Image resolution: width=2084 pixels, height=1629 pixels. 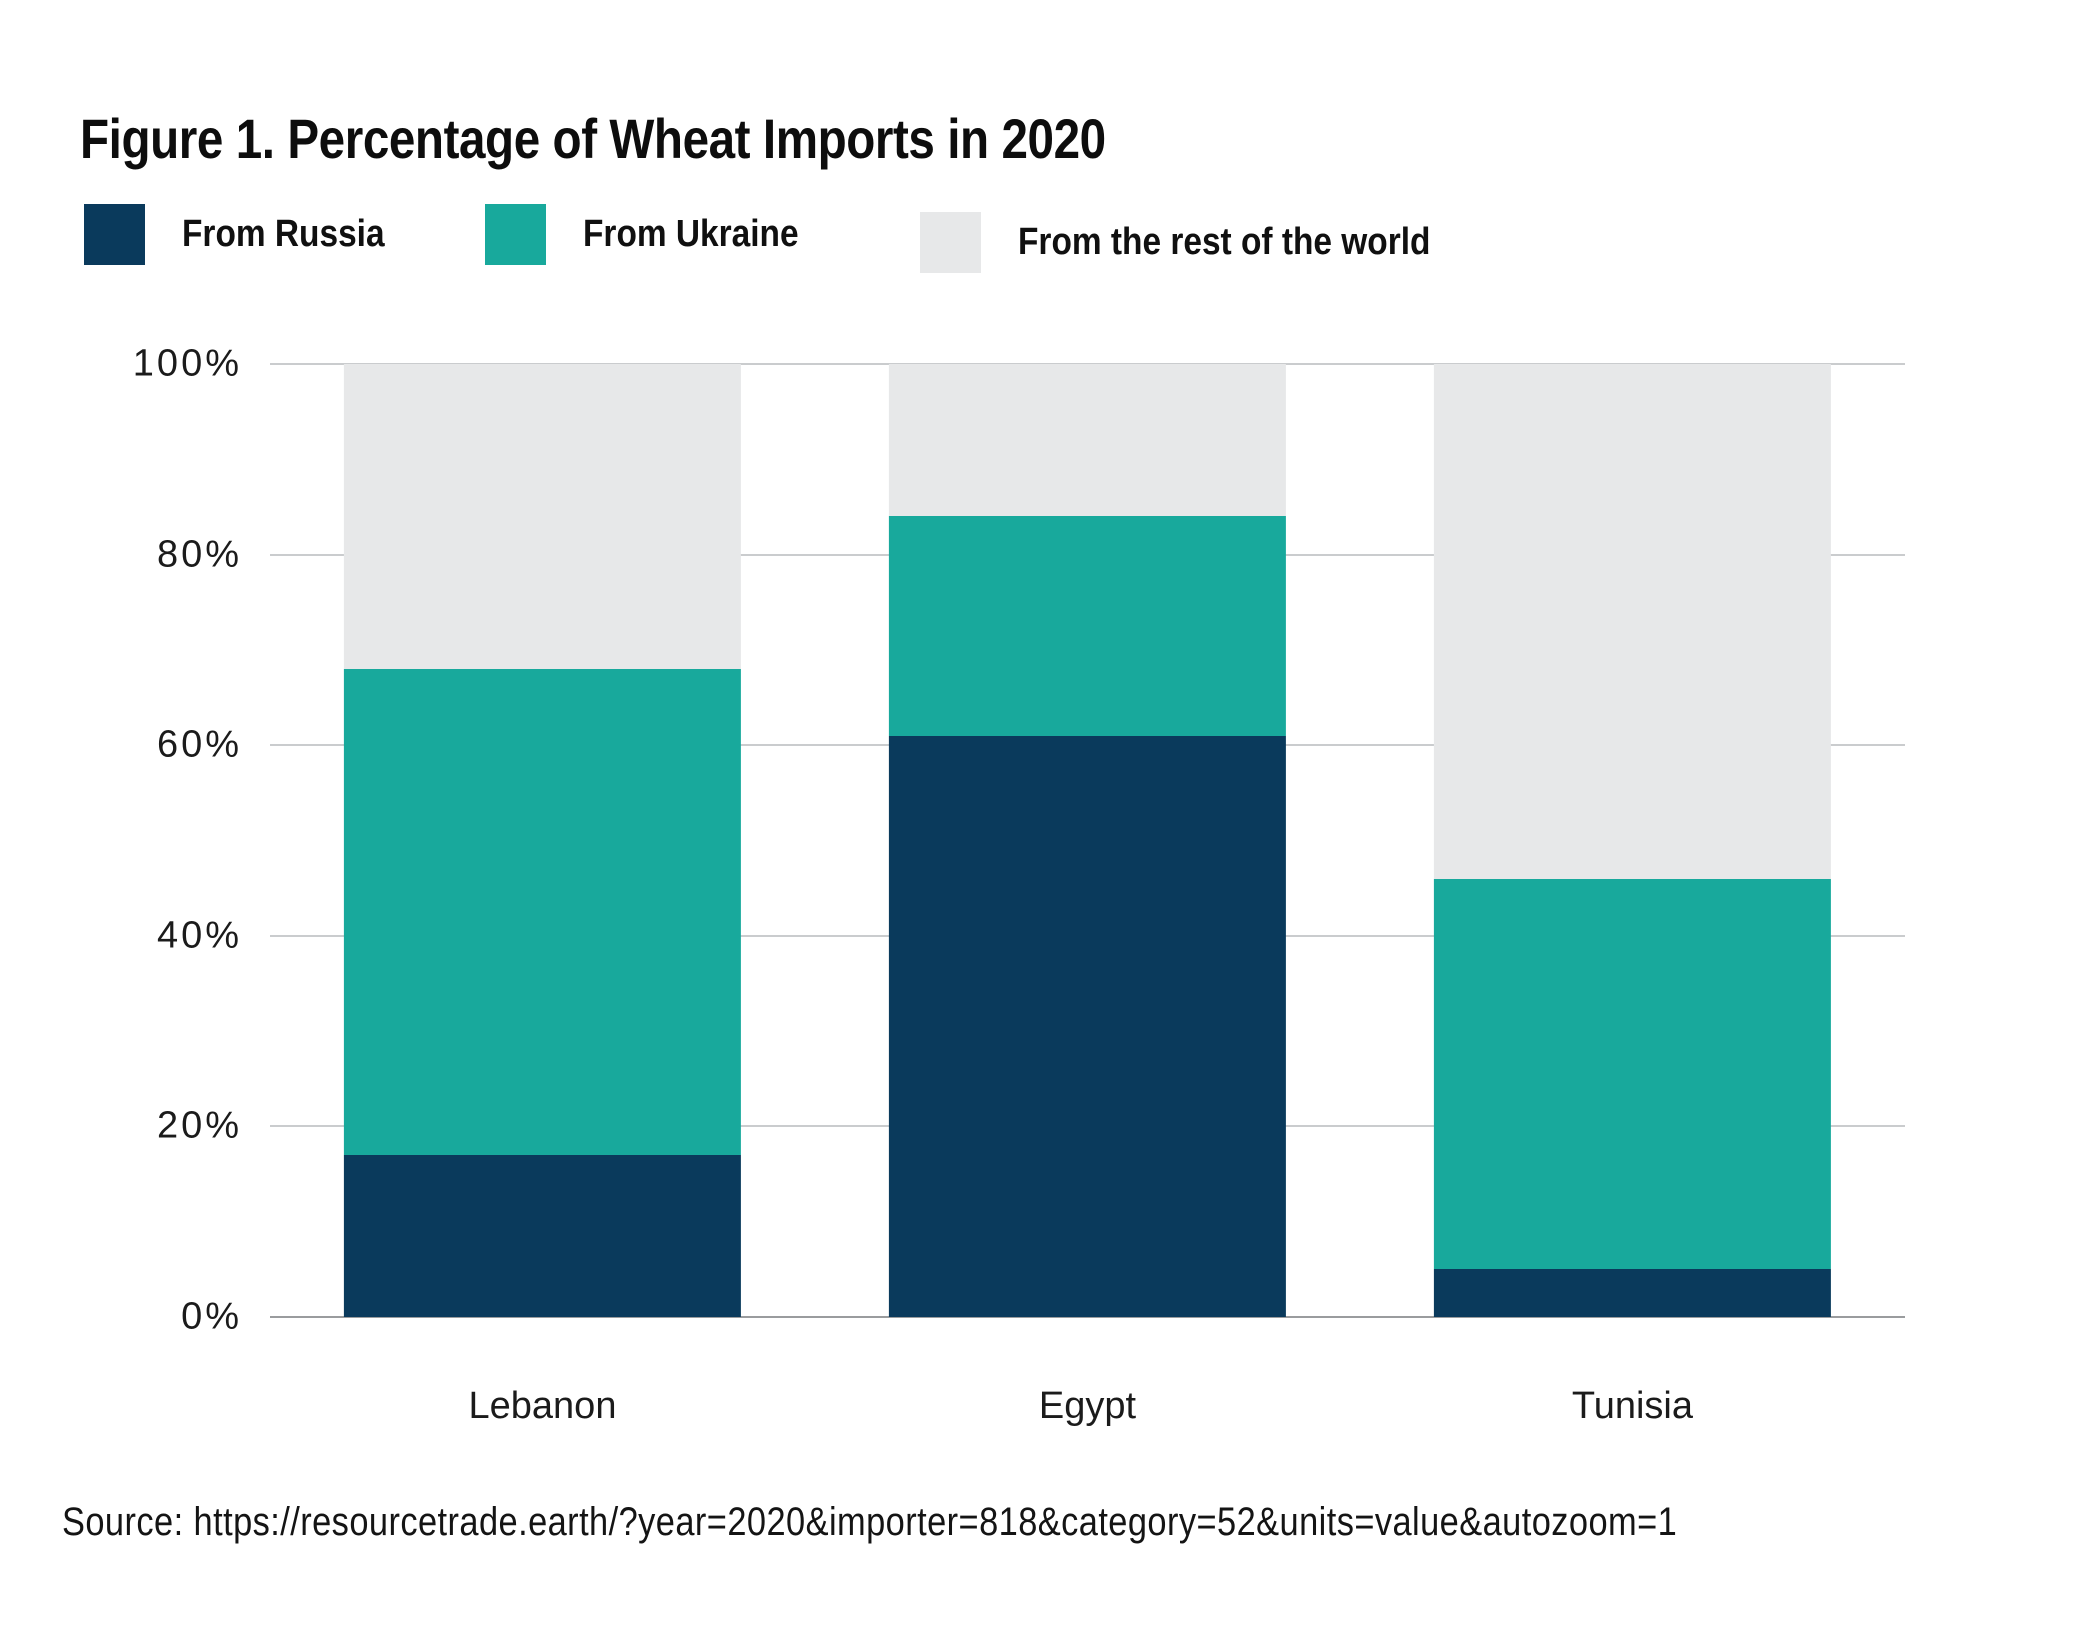 I want to click on bar-segment-tunisia-from-the-rest-of-the-world, so click(x=1632, y=621).